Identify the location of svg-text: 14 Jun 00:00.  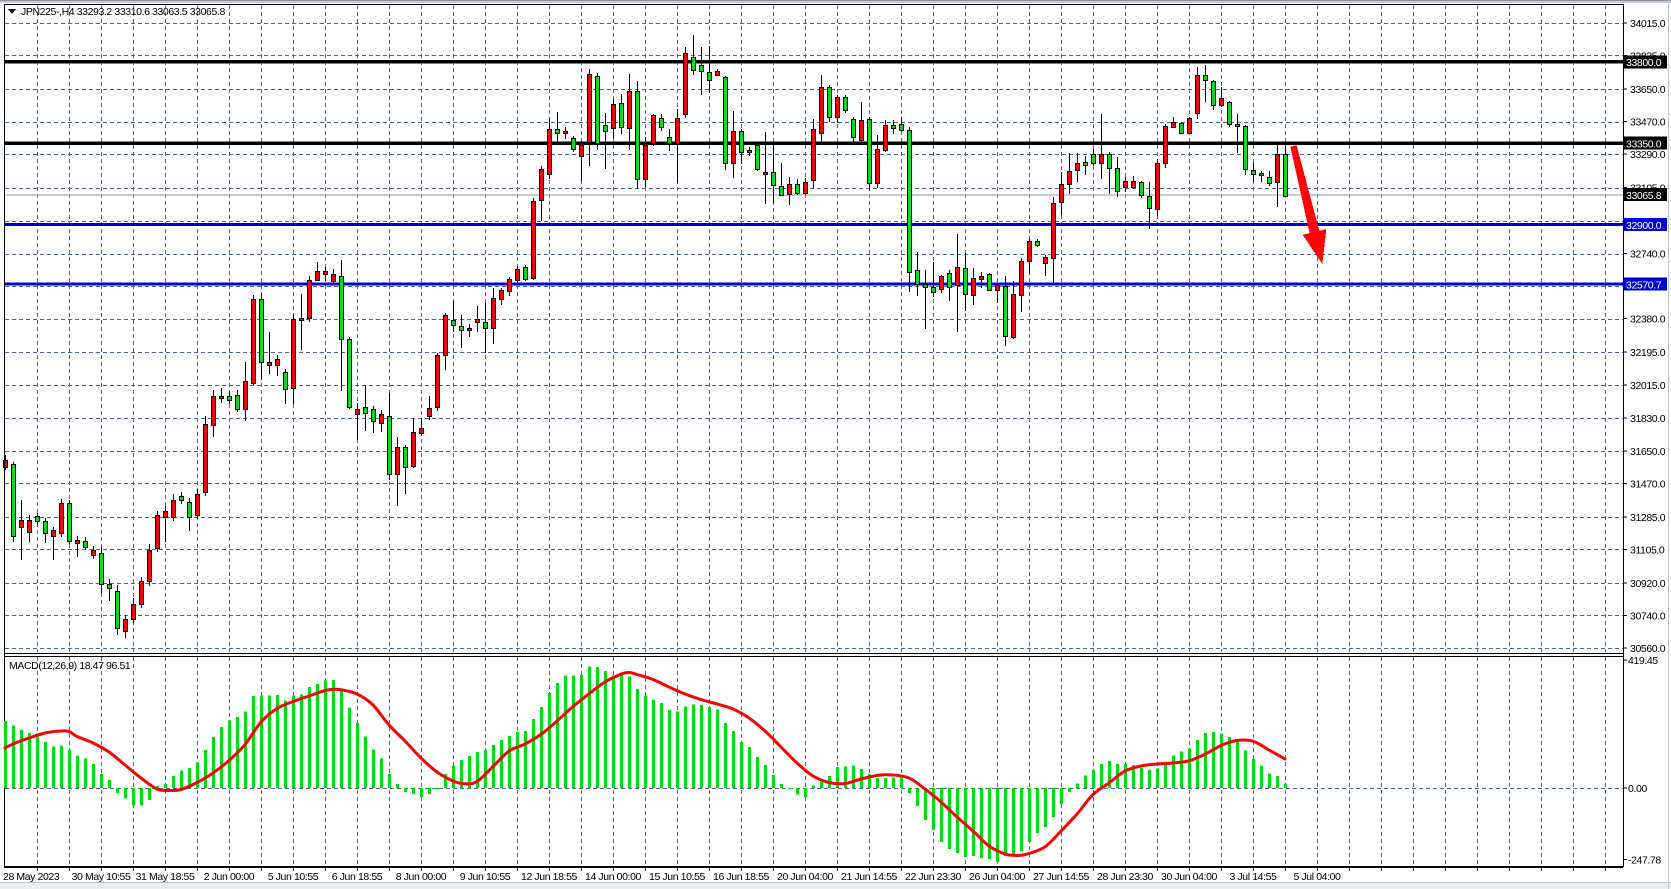
(613, 877).